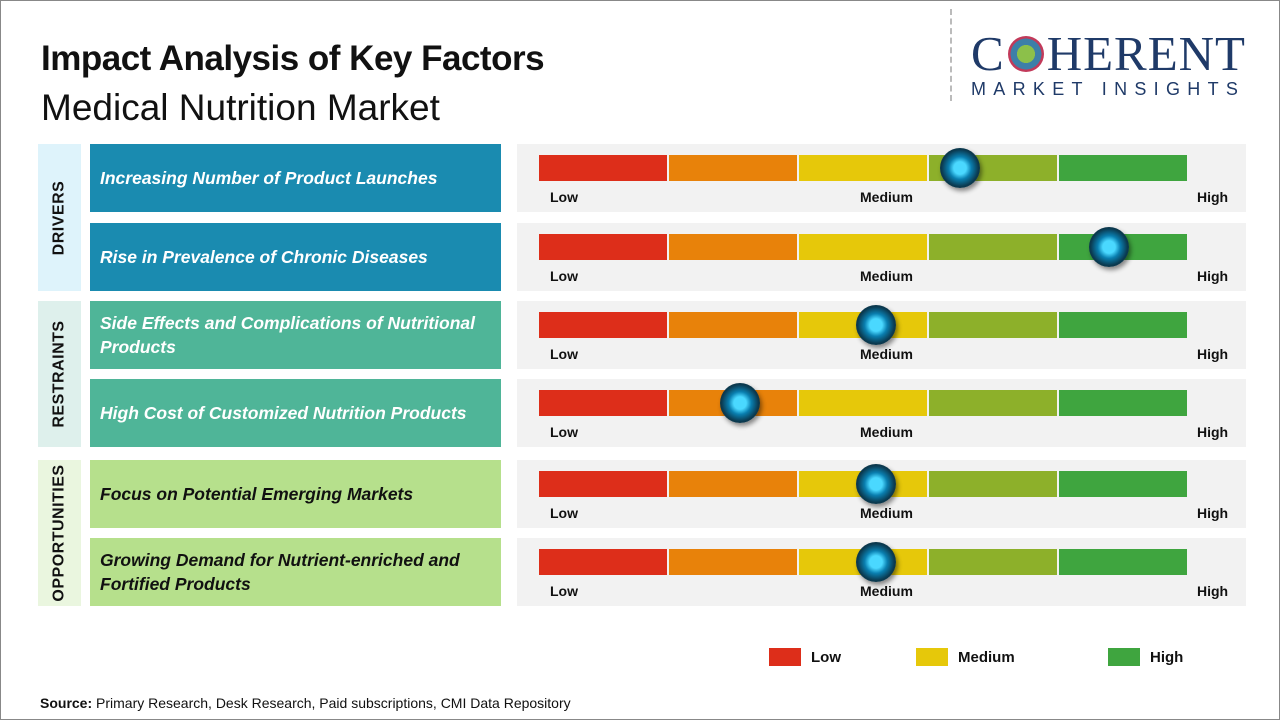 This screenshot has width=1280, height=720. I want to click on logo-text-right: HERENT, so click(1146, 53).